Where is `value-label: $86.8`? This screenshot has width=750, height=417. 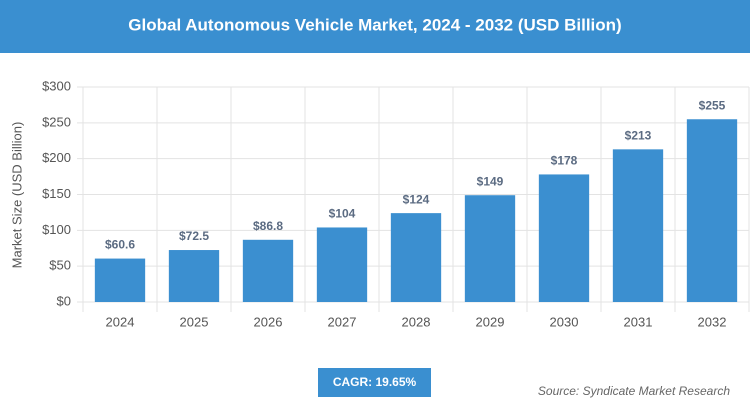
value-label: $86.8 is located at coordinates (268, 226).